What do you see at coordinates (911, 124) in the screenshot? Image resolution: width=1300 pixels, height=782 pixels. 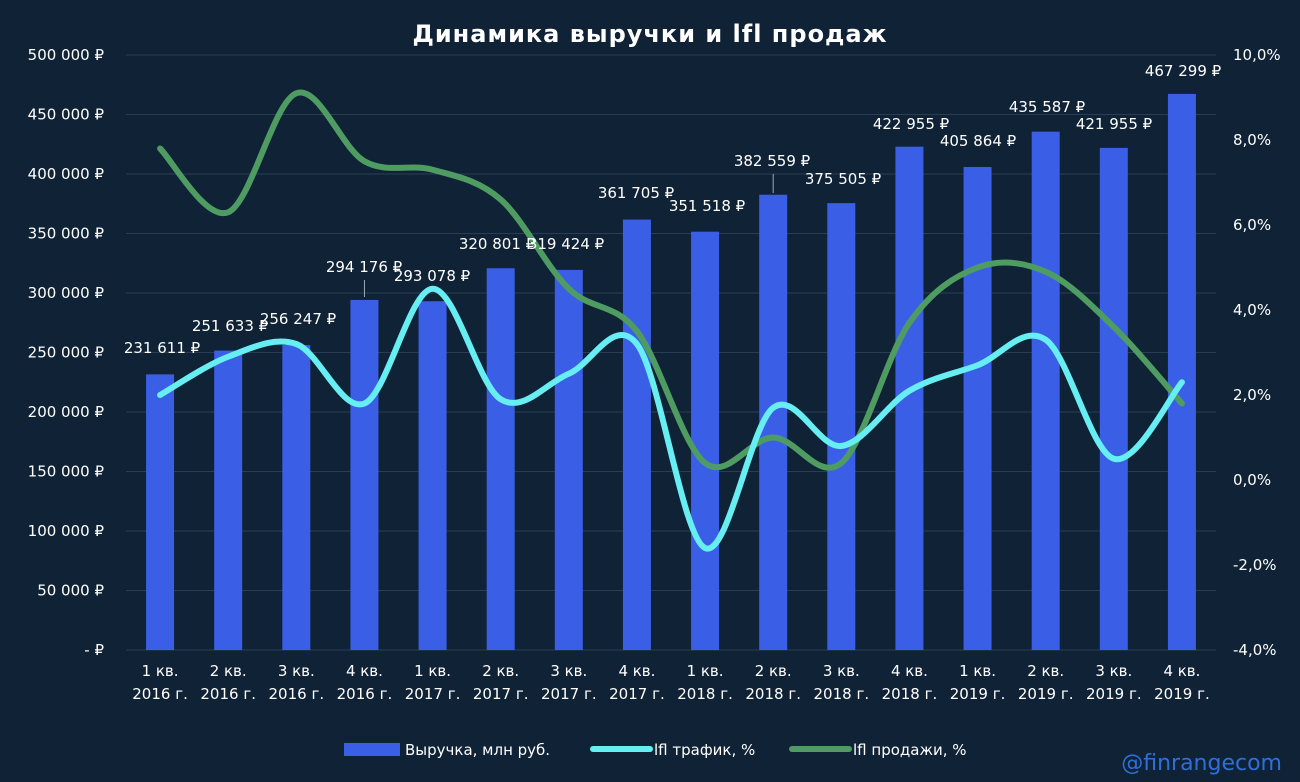 I see `bar-data-label: 422 955 ₽` at bounding box center [911, 124].